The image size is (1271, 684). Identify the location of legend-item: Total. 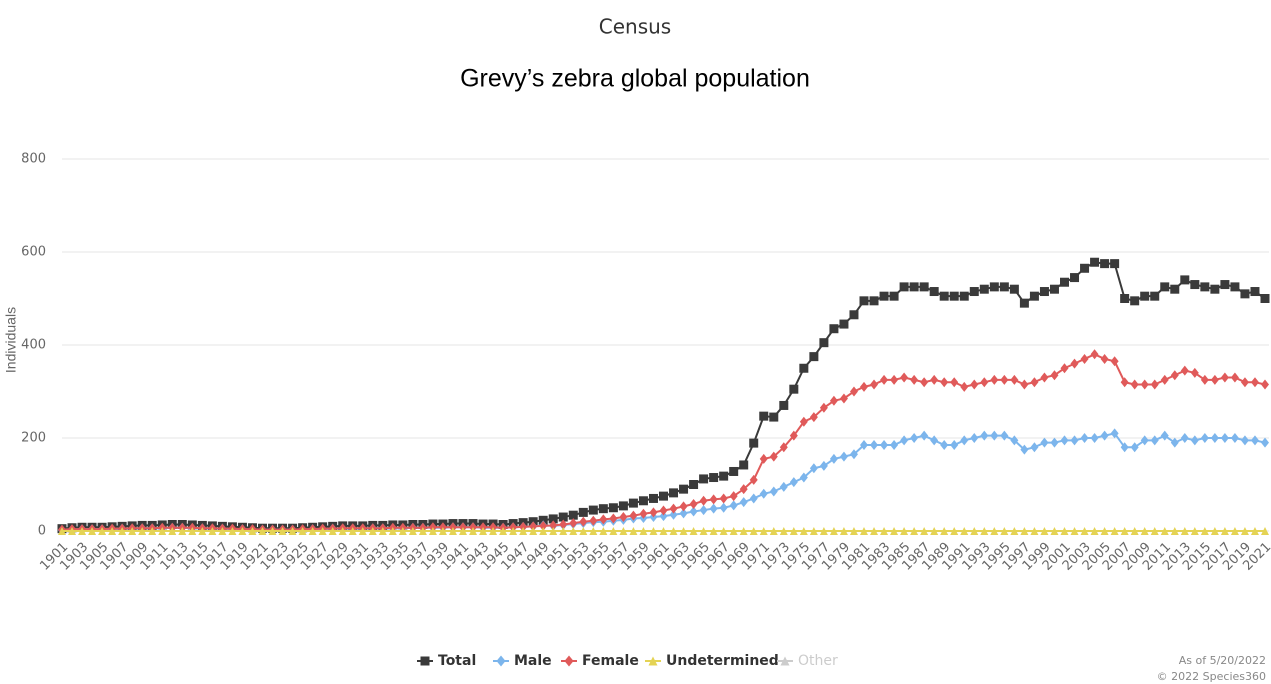
(446, 661).